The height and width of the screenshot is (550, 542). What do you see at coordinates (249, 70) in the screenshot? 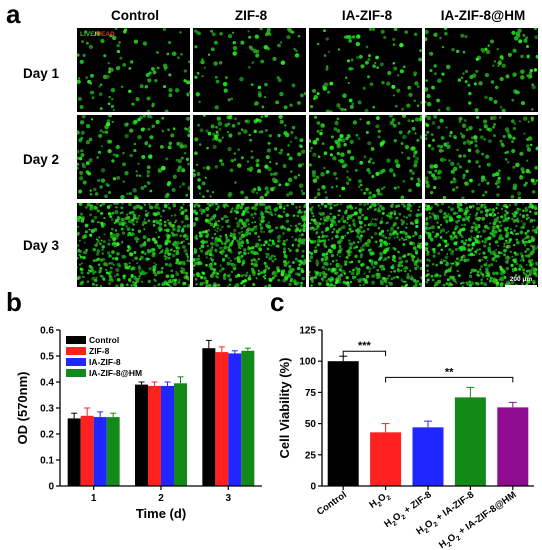
I see `microscopy-tile-r1-c2` at bounding box center [249, 70].